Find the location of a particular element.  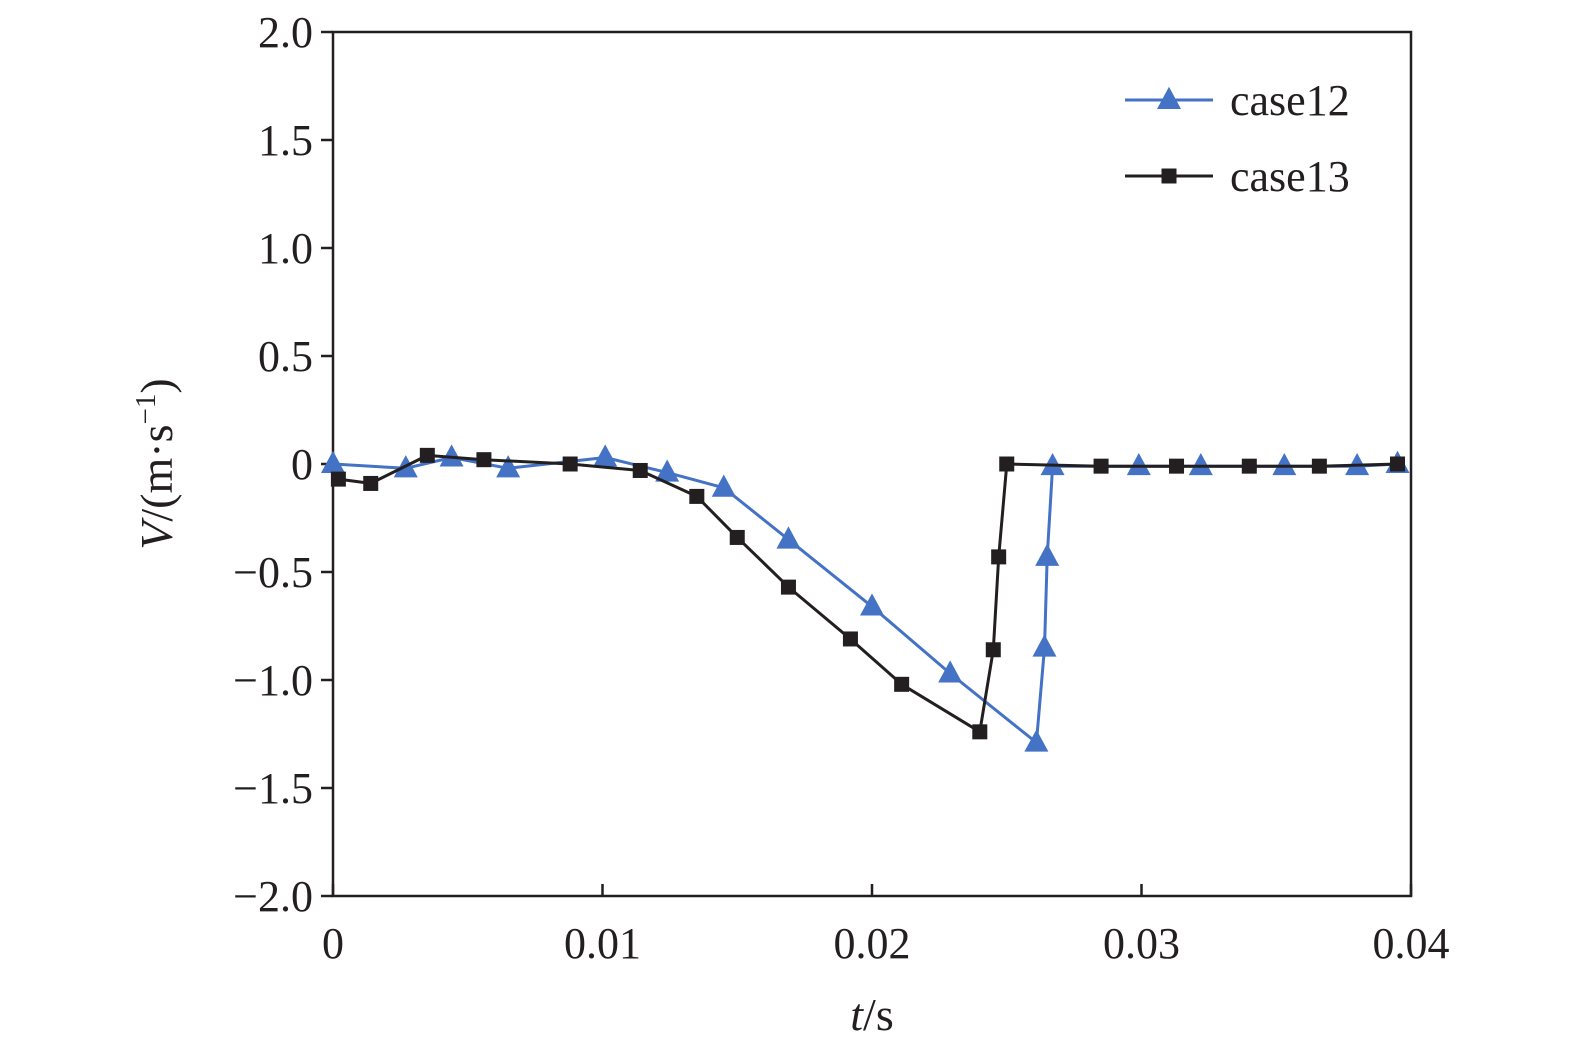

y-axis-ticks: 2.0 1.5 1.0 0.5 0 −0.5 −1.0 −1.5 −2.0 is located at coordinates (283, 464).